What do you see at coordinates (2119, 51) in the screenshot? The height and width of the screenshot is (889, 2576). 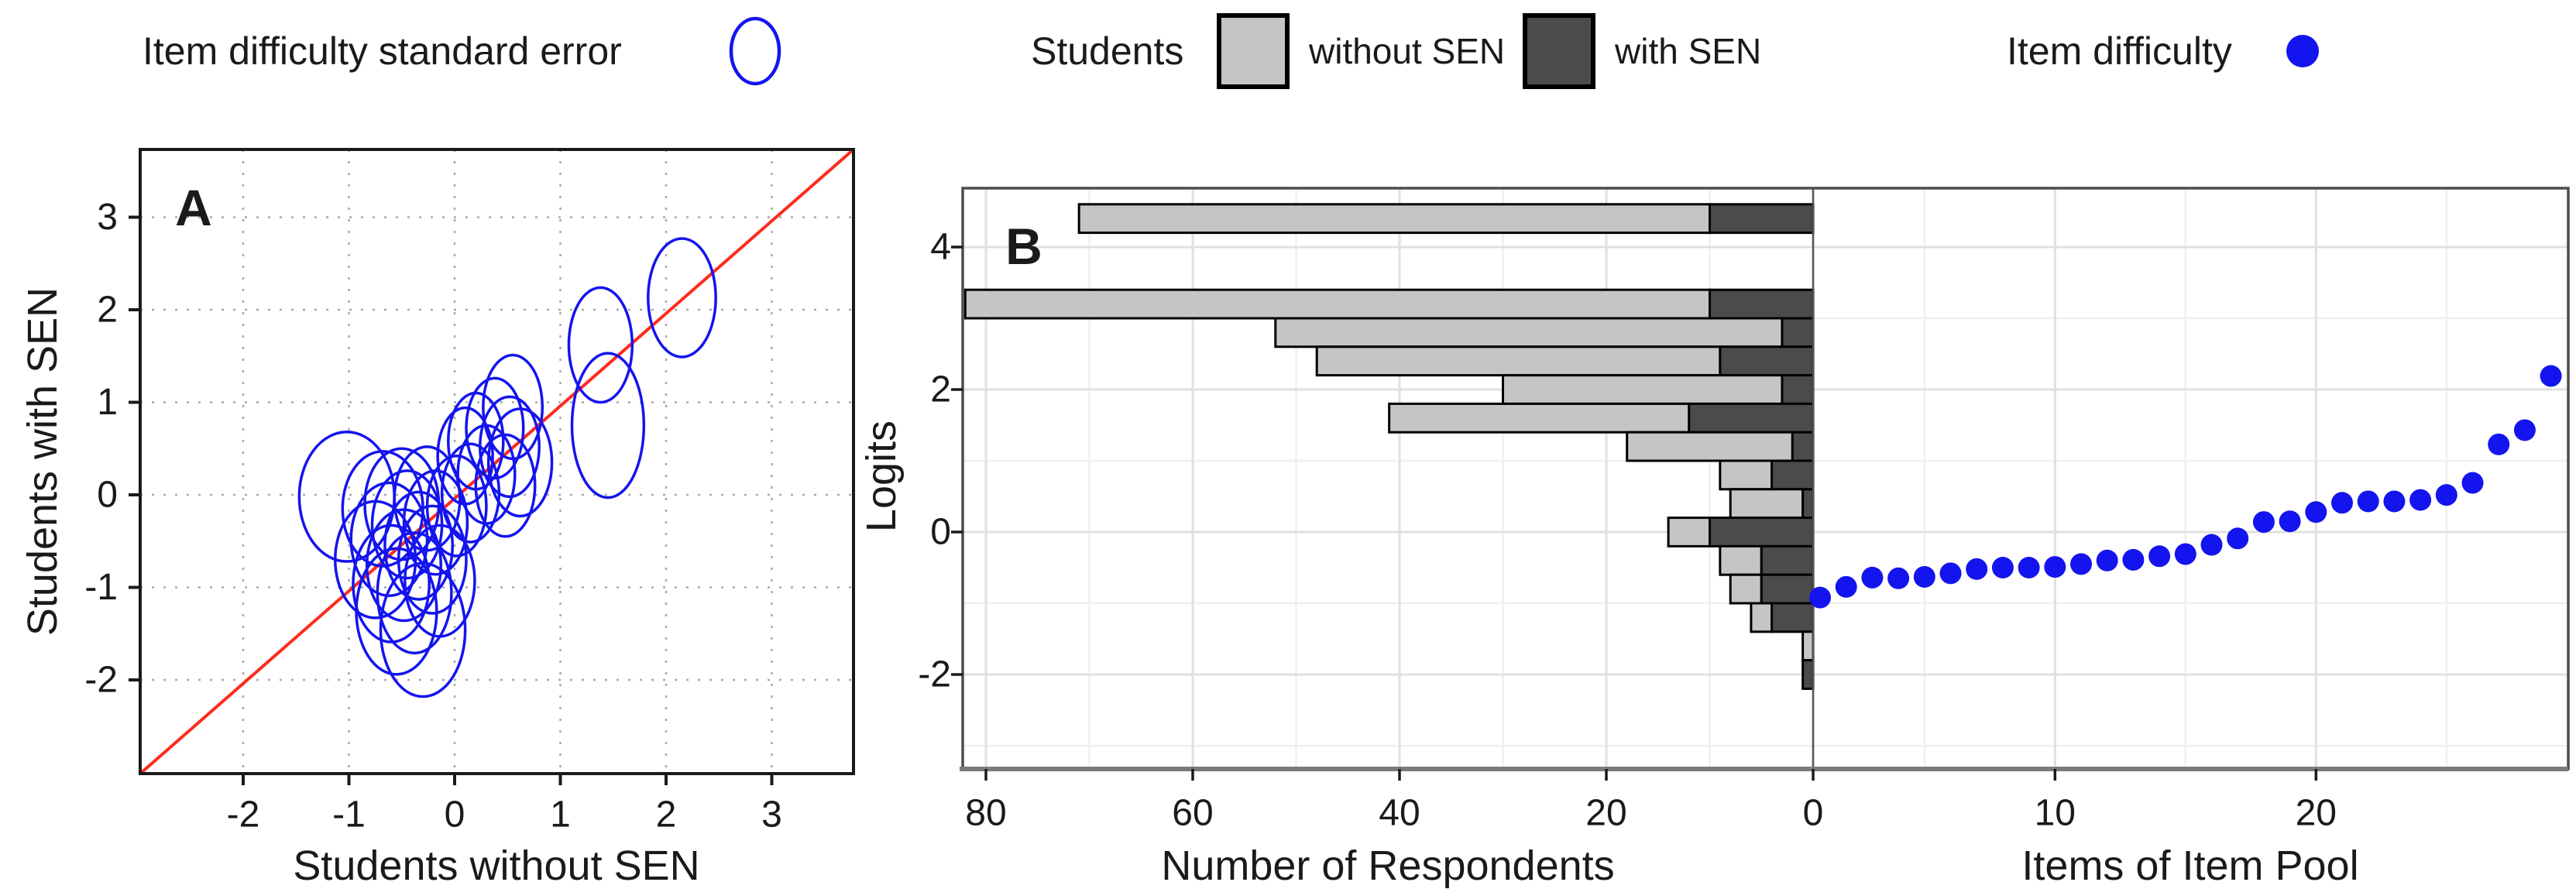 I see `legend-item-difficulty-label: Item difficulty` at bounding box center [2119, 51].